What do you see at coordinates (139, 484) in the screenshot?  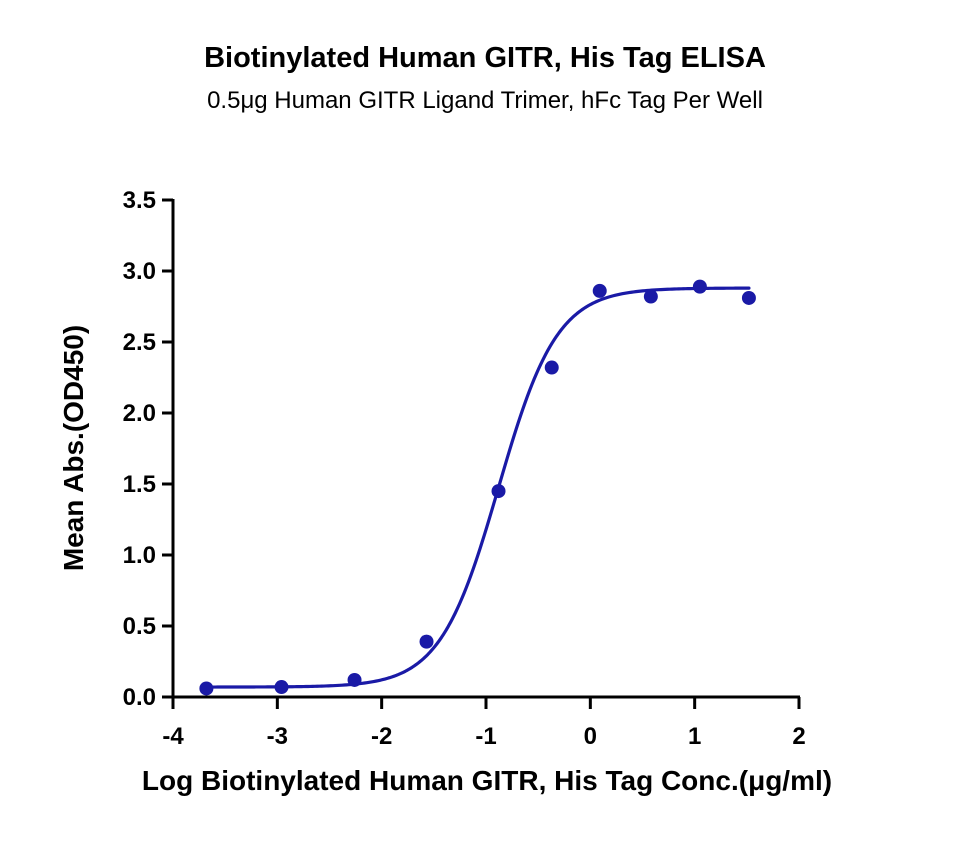 I see `y-tick-label: 1.5` at bounding box center [139, 484].